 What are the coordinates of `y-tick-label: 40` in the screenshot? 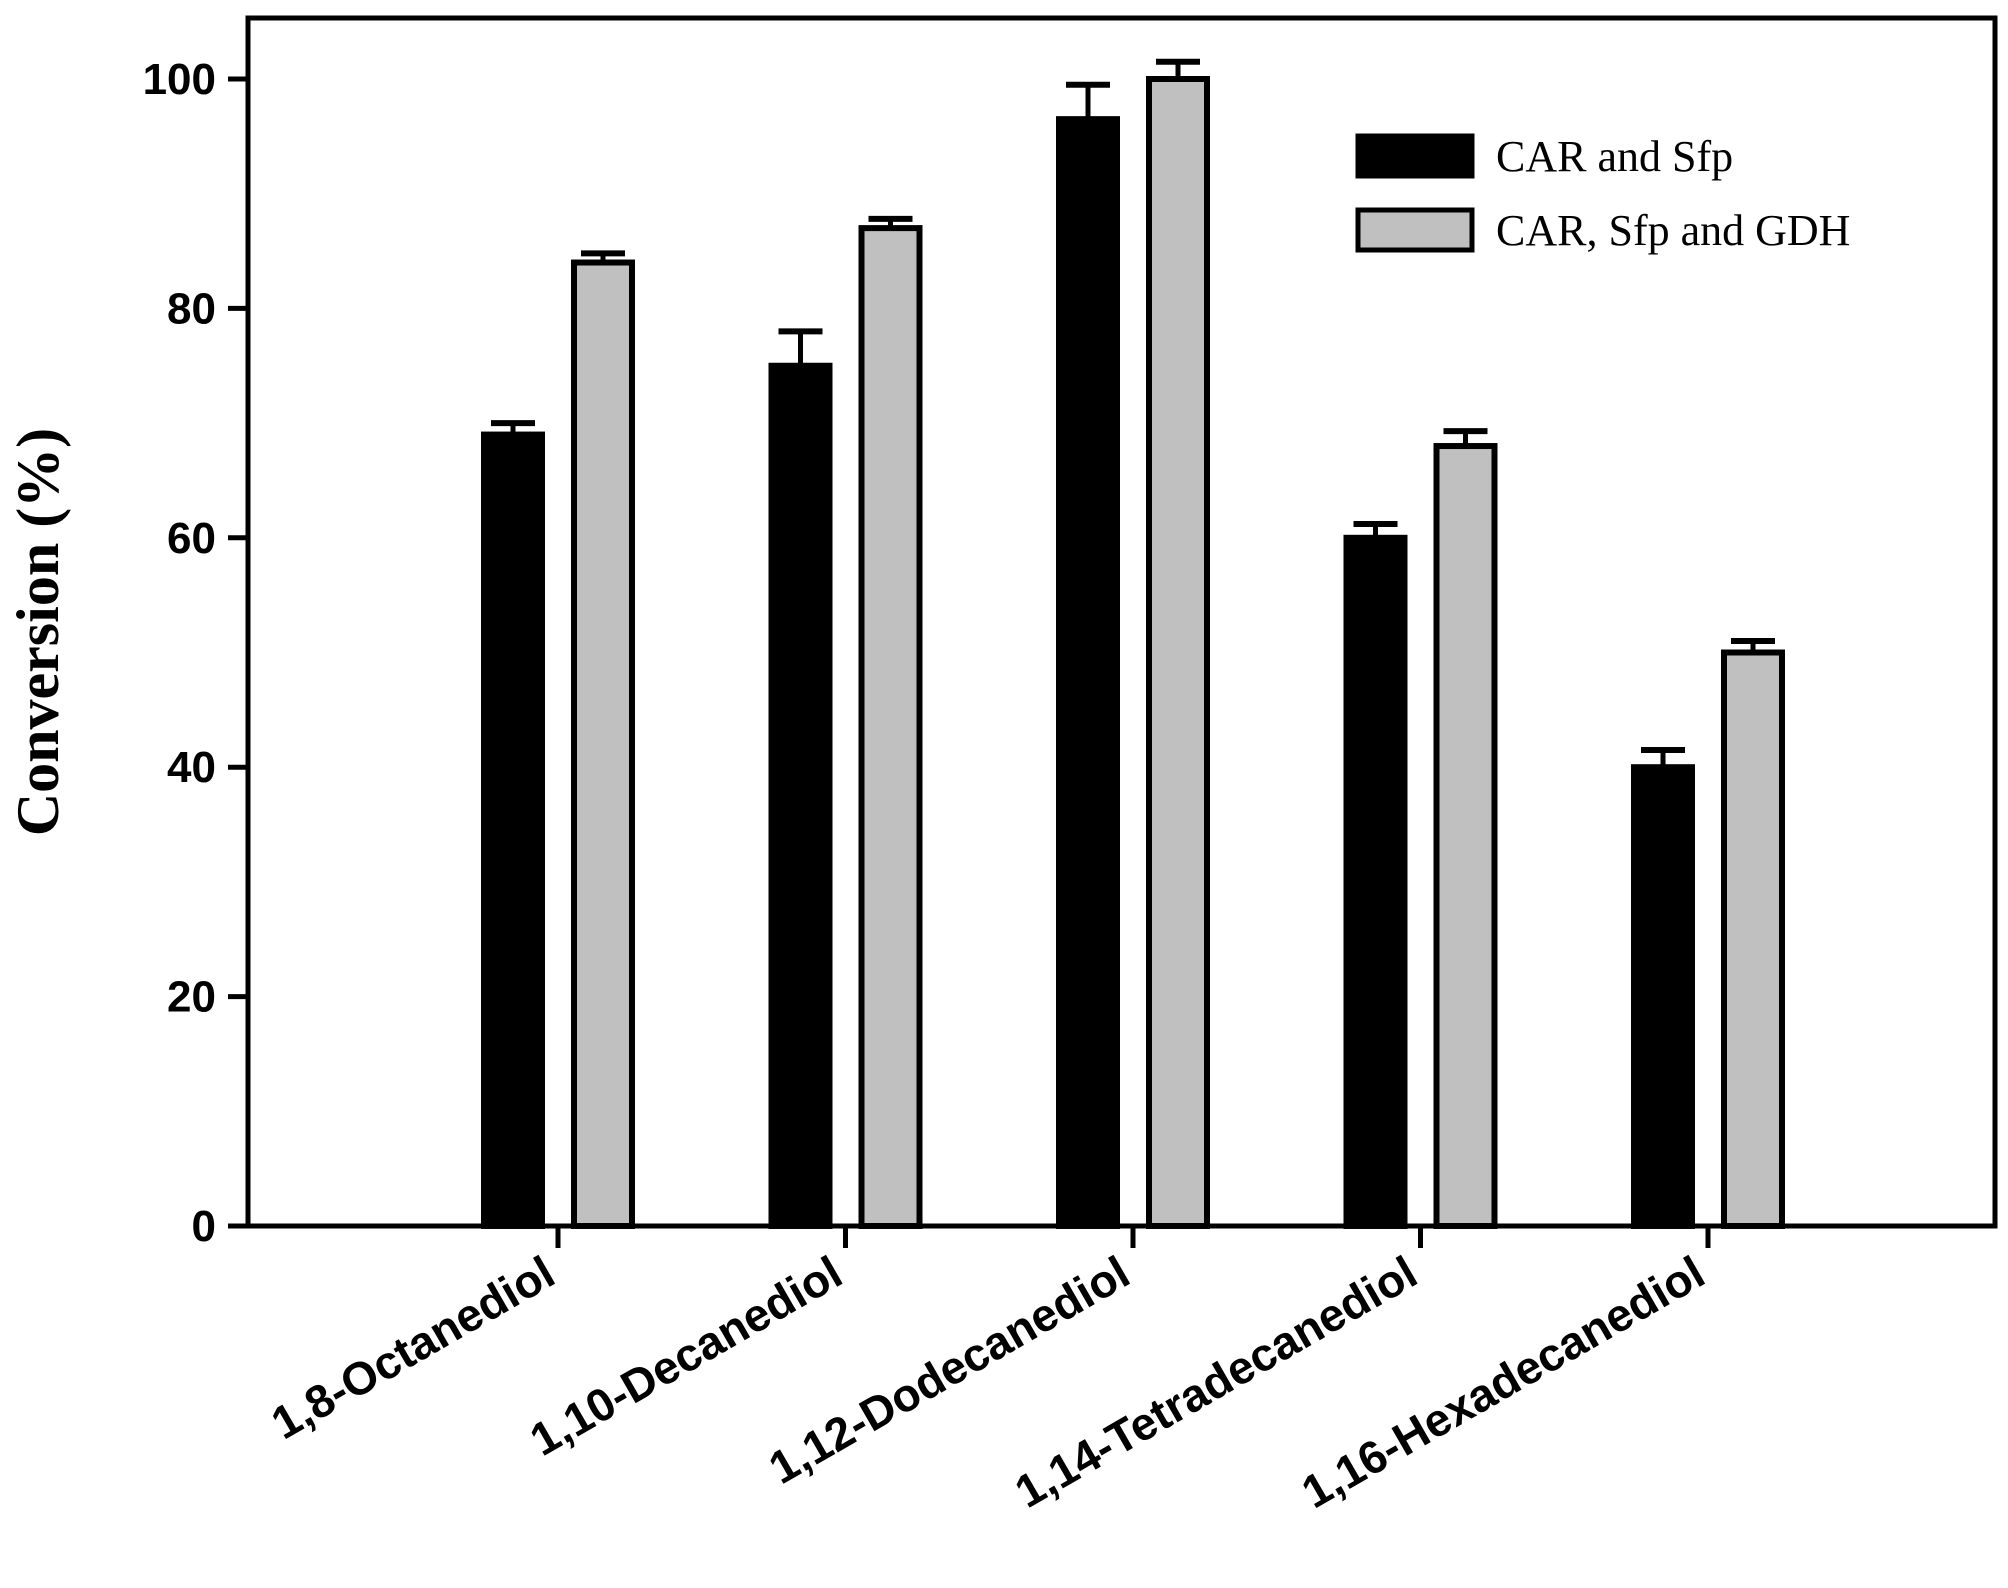 It's located at (191, 767).